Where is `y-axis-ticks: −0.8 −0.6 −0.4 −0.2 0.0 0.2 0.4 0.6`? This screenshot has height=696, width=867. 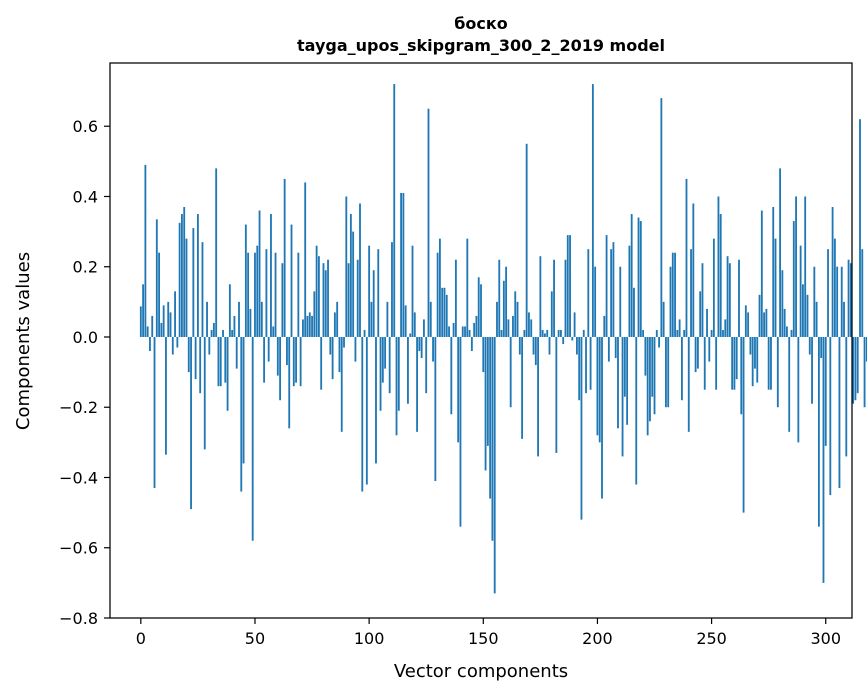 y-axis-ticks: −0.8 −0.6 −0.4 −0.2 0.0 0.2 0.4 0.6 is located at coordinates (84, 372).